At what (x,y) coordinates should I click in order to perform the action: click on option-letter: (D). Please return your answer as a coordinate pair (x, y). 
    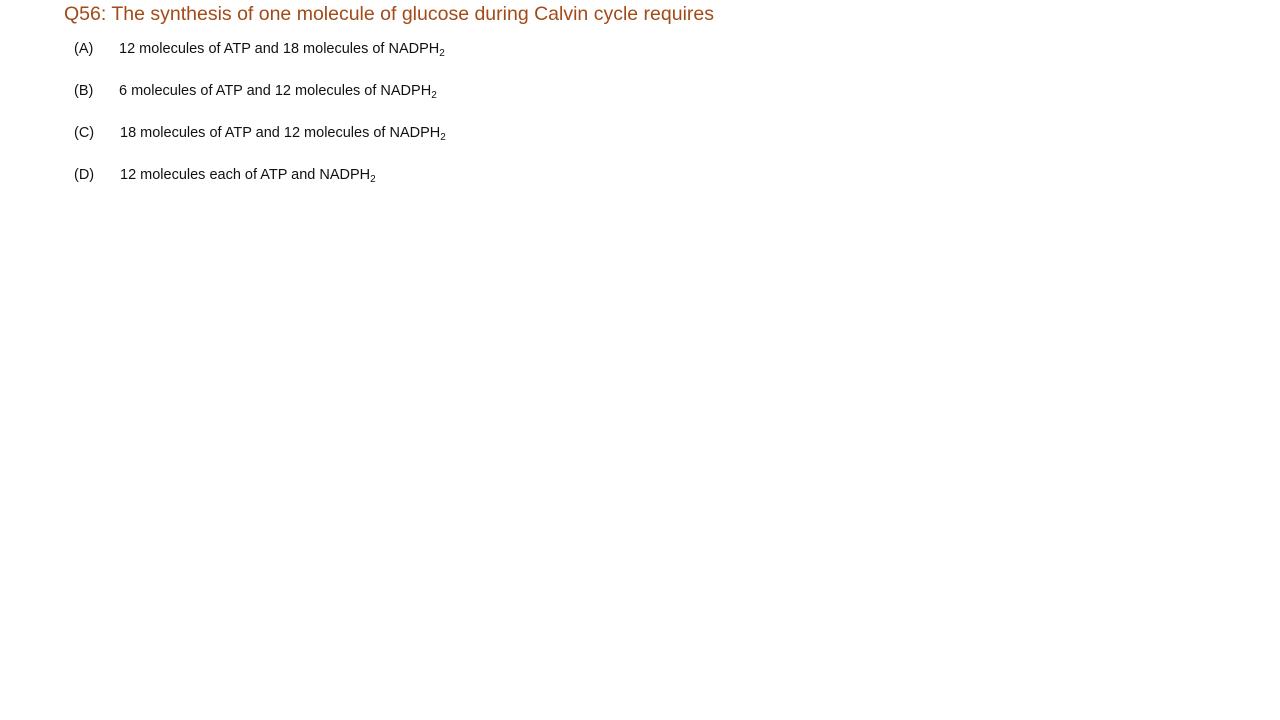
    Looking at the image, I should click on (84, 175).